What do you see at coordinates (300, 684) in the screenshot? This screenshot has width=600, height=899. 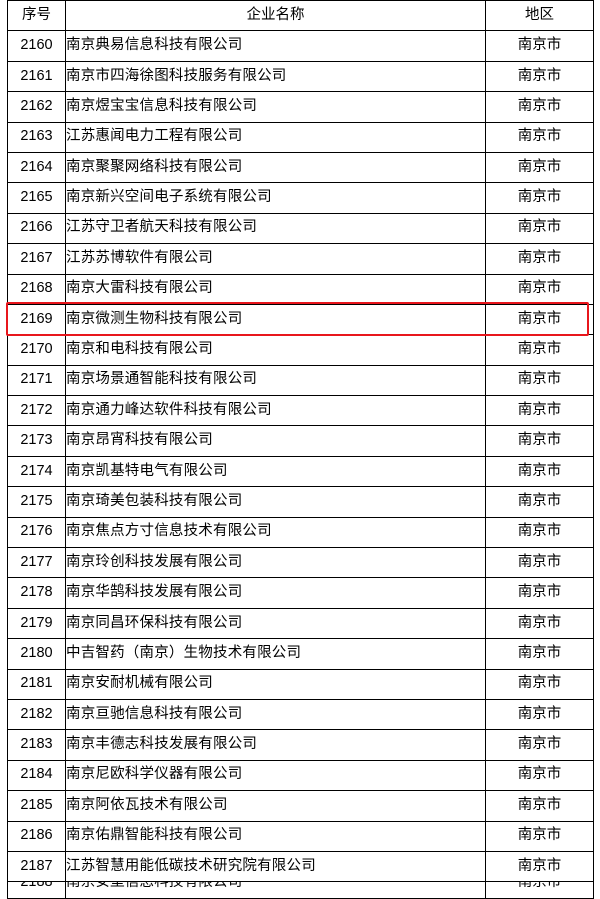 I see `table-row: 2181 南京安耐机械有限公司 南京市` at bounding box center [300, 684].